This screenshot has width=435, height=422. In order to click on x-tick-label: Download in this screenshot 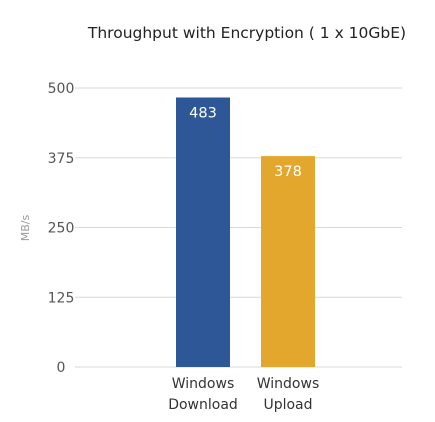, I will do `click(203, 405)`.